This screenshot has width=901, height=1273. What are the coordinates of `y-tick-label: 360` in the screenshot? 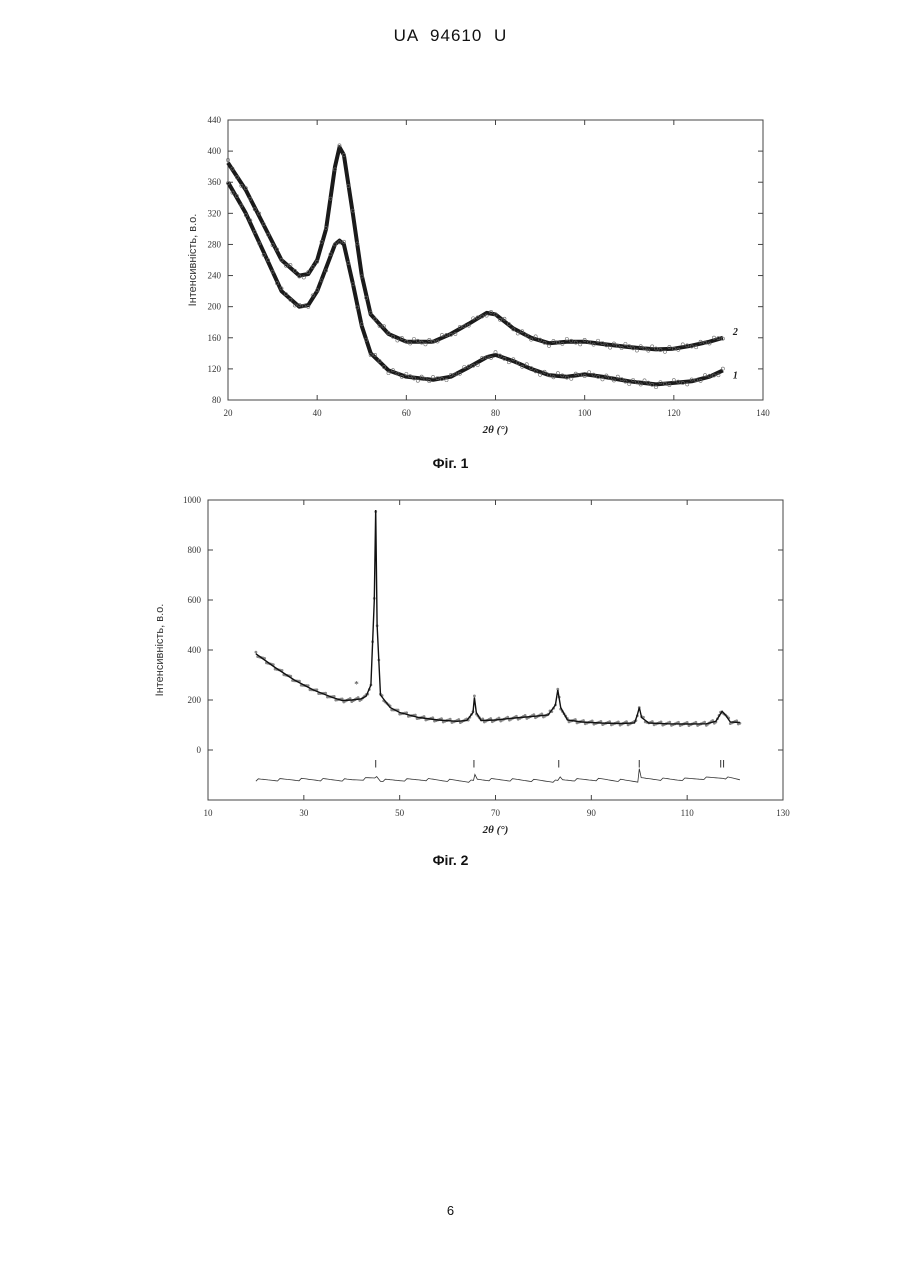 It's located at (215, 182).